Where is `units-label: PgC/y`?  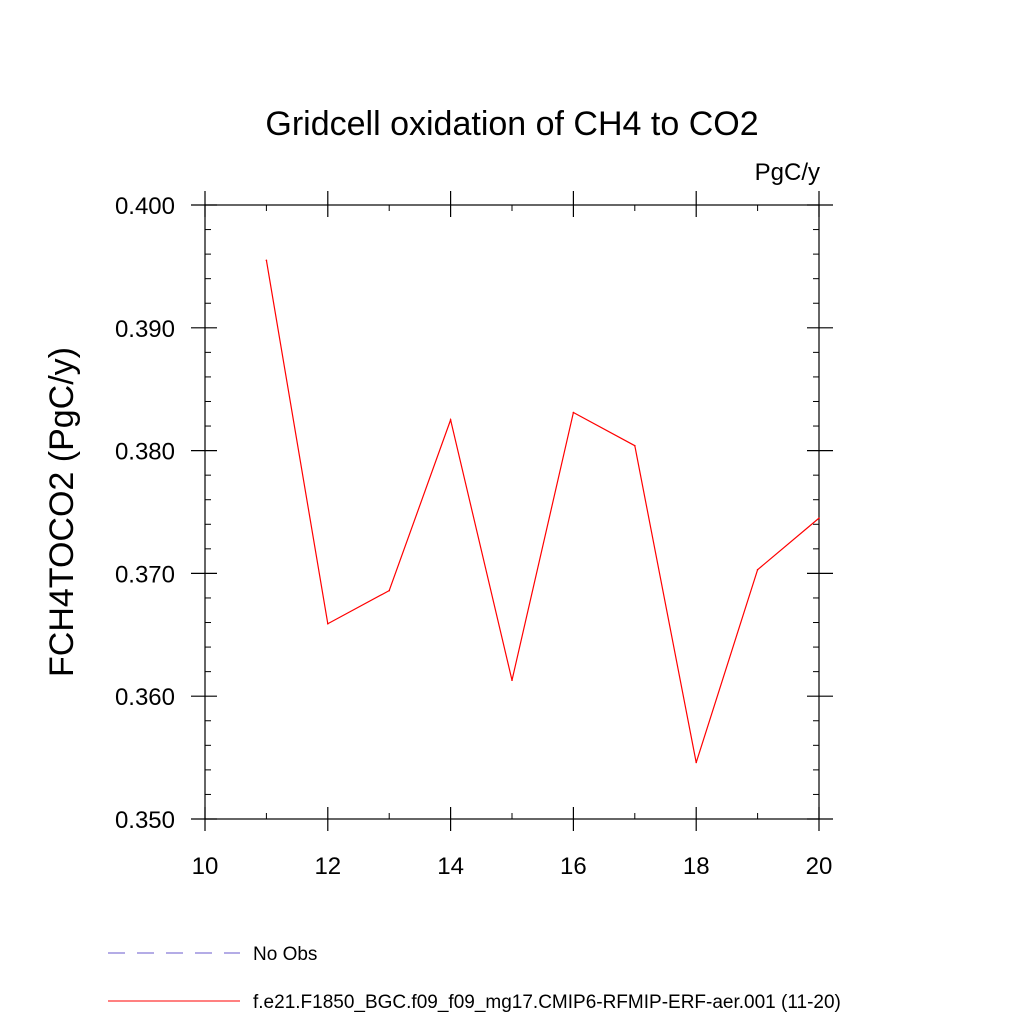 units-label: PgC/y is located at coordinates (787, 172).